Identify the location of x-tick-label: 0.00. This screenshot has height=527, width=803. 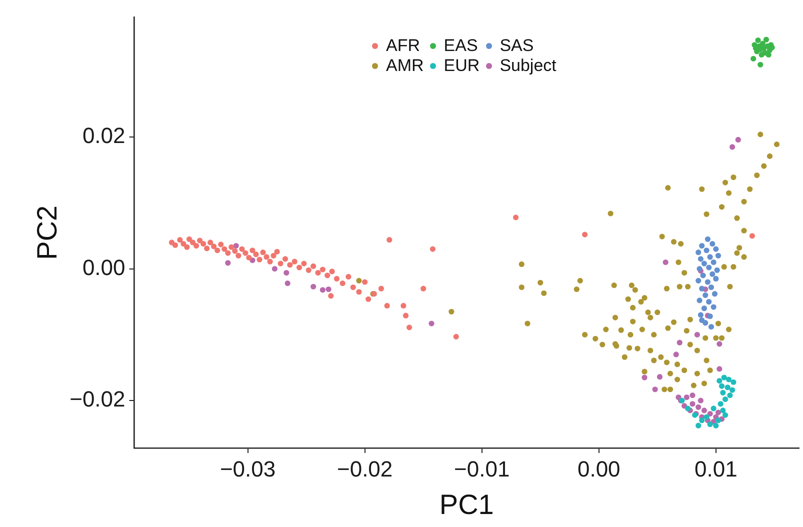
(598, 469).